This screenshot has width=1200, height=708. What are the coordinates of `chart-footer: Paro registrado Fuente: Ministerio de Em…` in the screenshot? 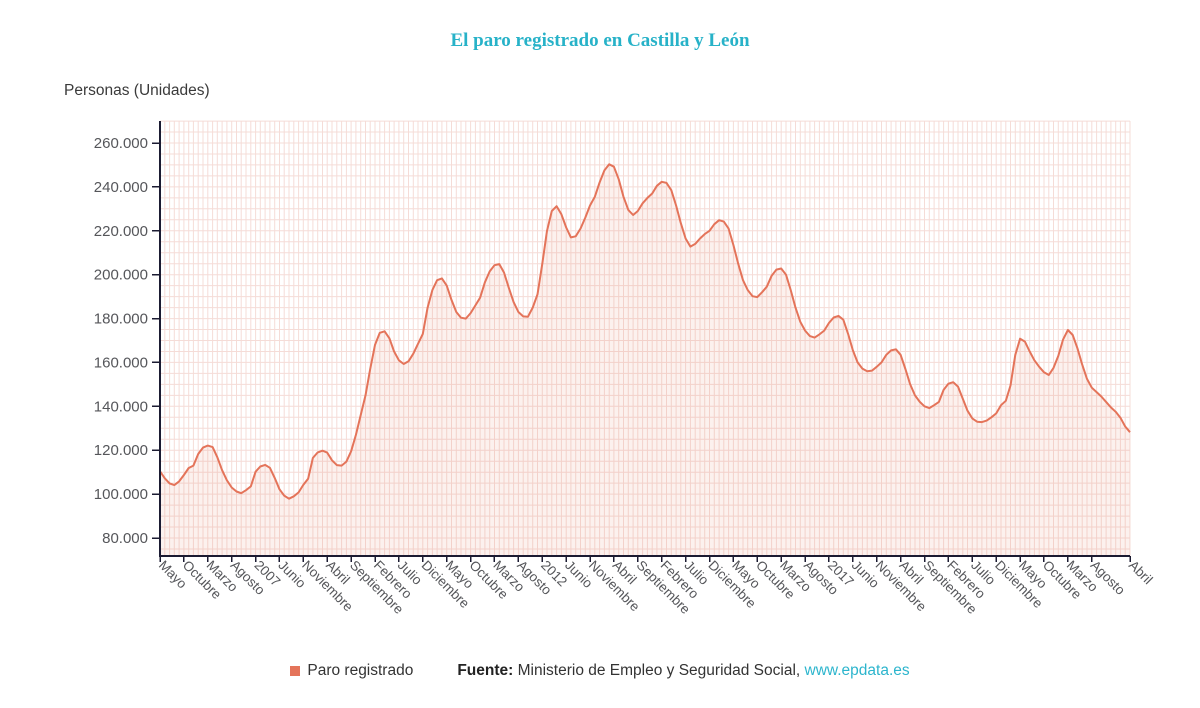 It's located at (600, 671).